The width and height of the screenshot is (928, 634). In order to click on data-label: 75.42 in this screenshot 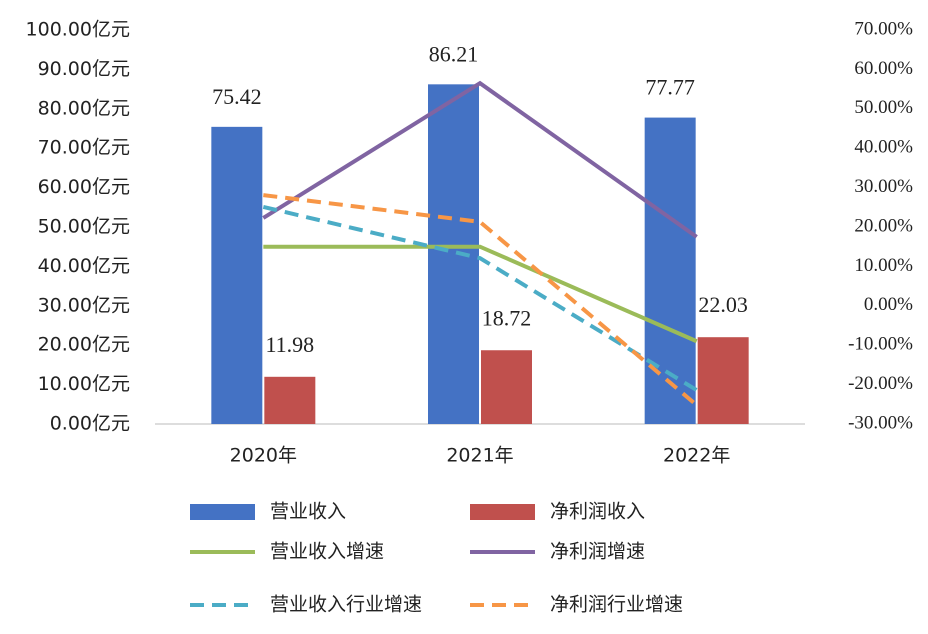, I will do `click(237, 96)`.